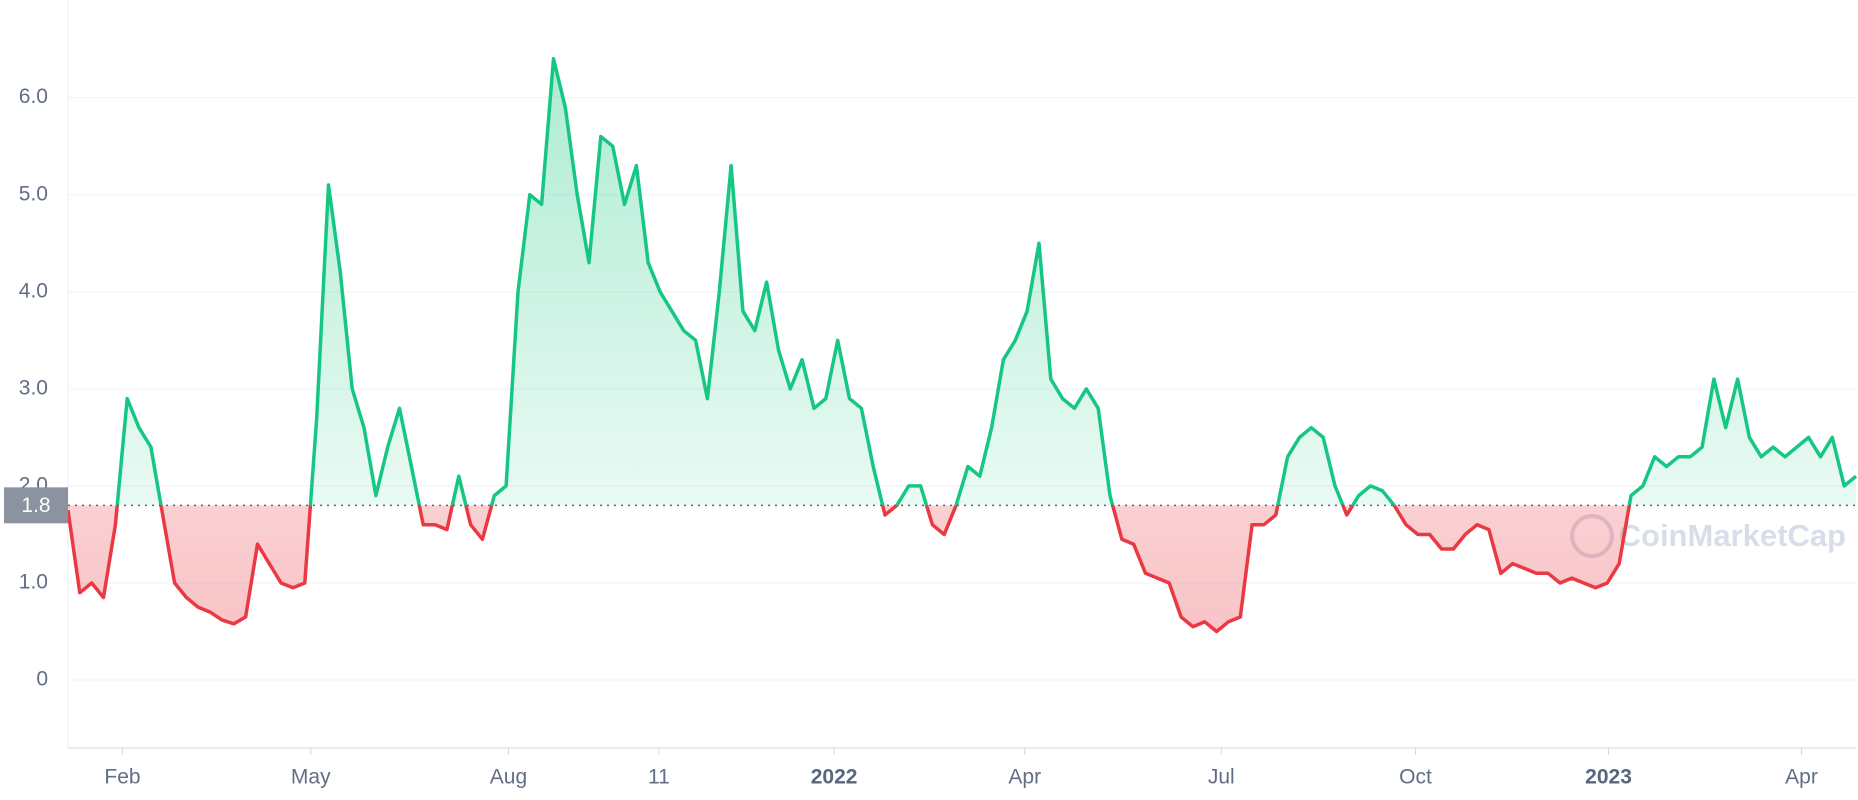 This screenshot has height=800, width=1858. I want to click on baseline-label: 1.8, so click(35, 505).